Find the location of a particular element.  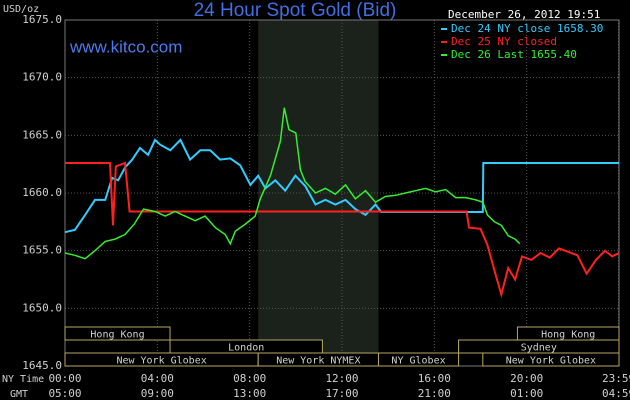

legend-label: Dec 26 Last 1655.40 is located at coordinates (514, 54).